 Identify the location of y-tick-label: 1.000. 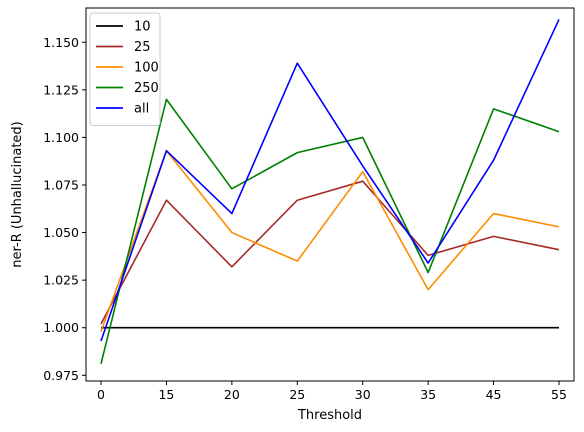
(61, 327).